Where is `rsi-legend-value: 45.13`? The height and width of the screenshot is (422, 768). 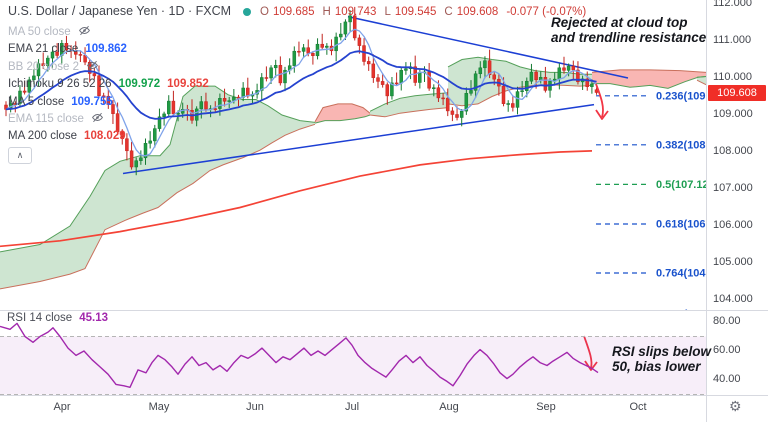
rsi-legend-value: 45.13 is located at coordinates (93, 318).